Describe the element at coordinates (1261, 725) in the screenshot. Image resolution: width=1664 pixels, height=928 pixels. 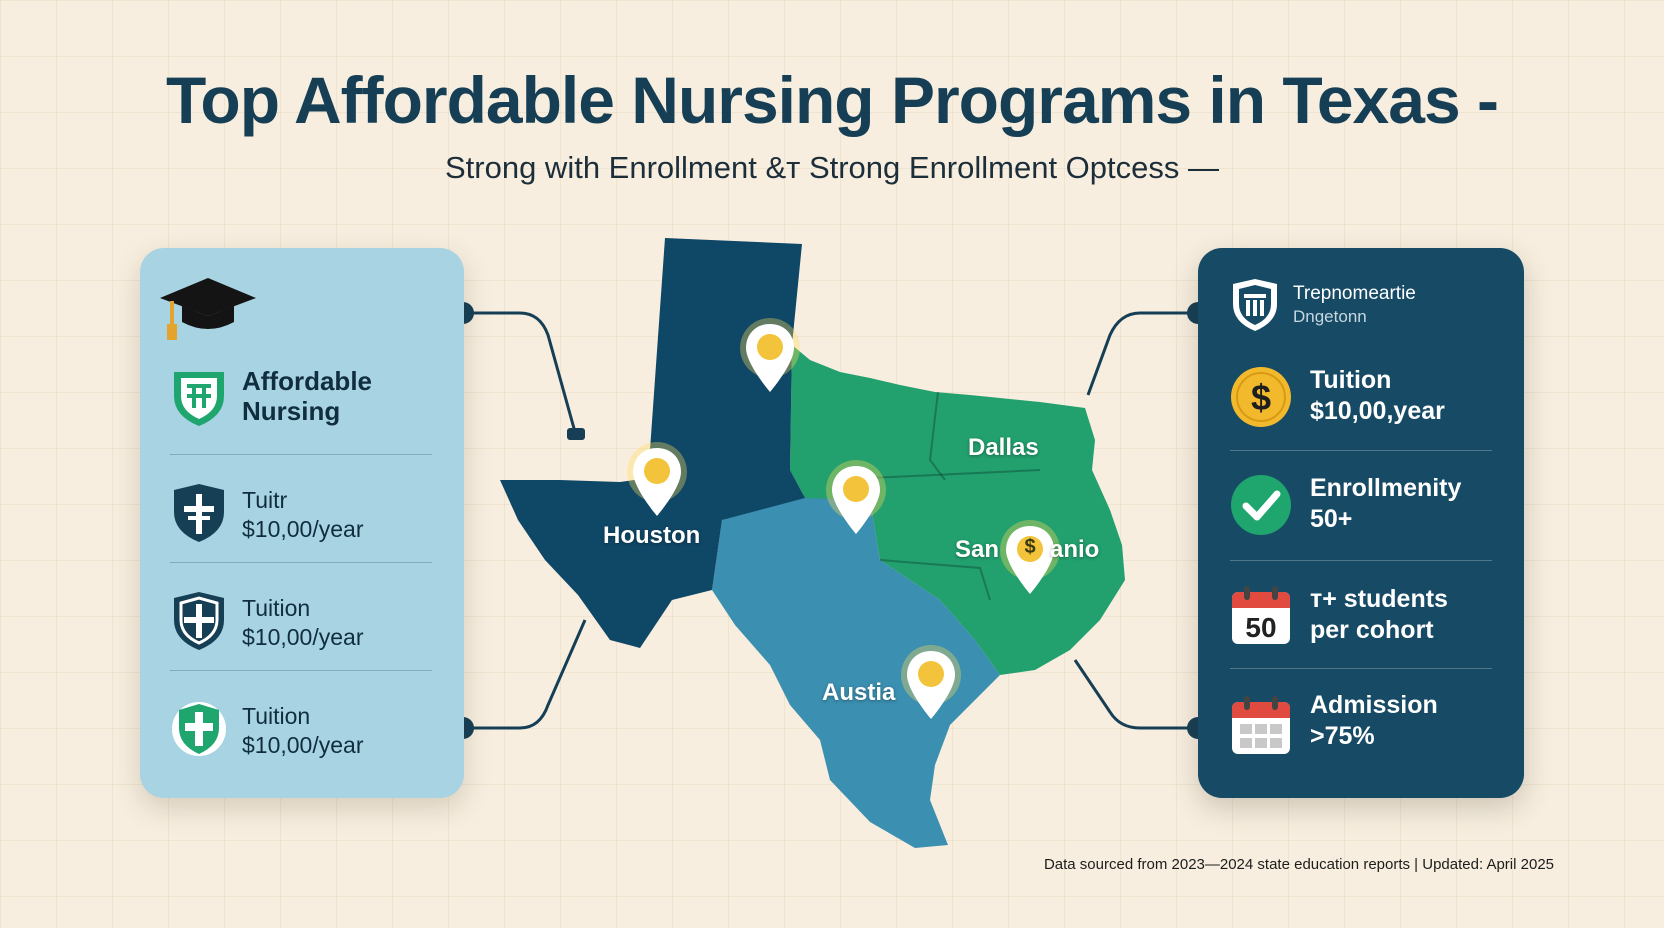
I see `calendar-grid-icon` at that location.